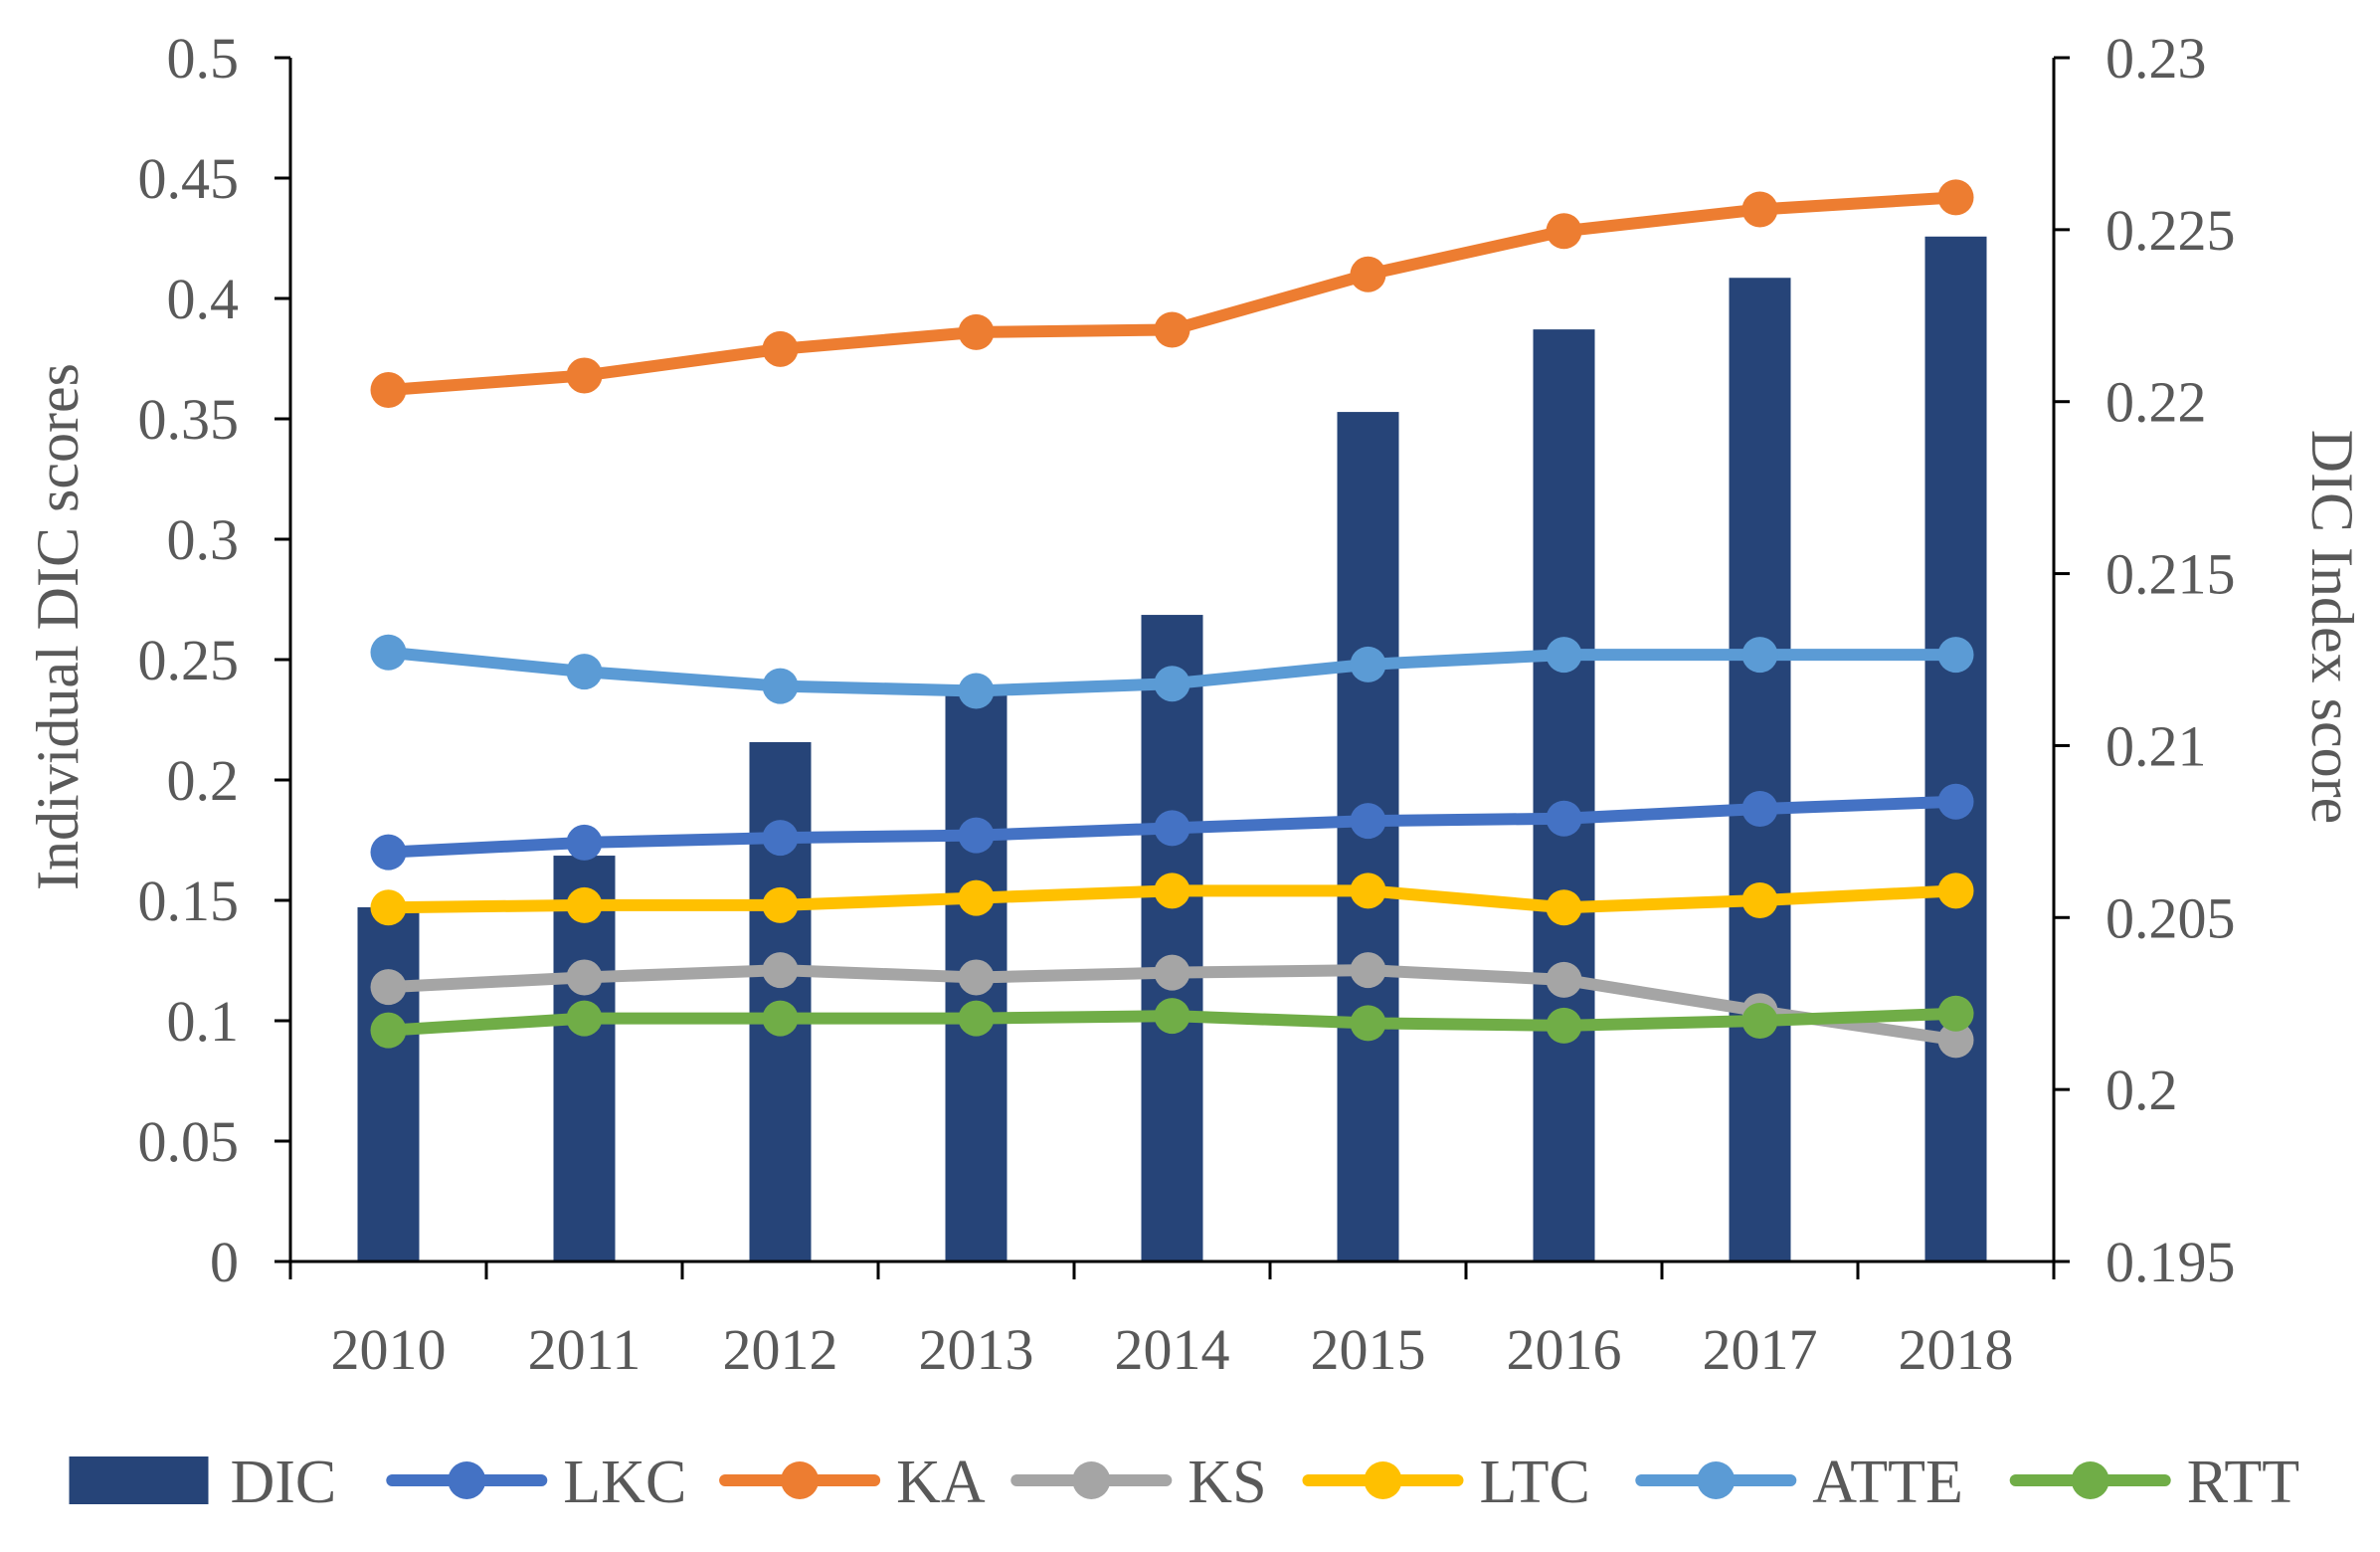  Describe the element at coordinates (1091, 1480) in the screenshot. I see `legend-marker-ks` at that location.